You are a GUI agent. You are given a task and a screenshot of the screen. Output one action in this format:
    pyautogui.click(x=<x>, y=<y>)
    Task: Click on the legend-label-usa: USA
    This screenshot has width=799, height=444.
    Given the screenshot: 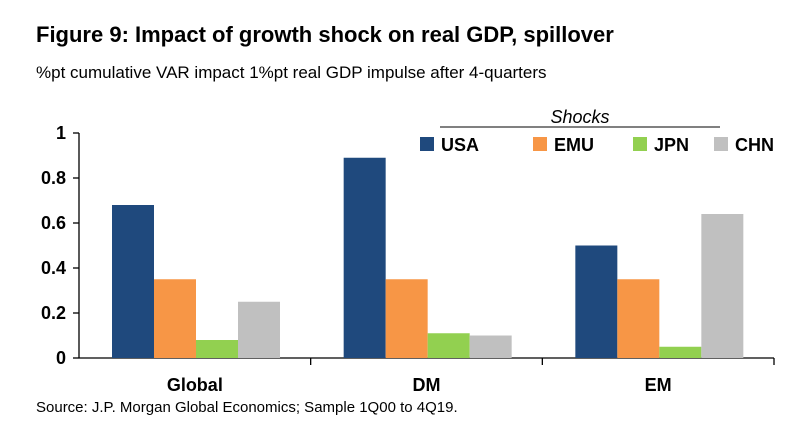 What is the action you would take?
    pyautogui.click(x=460, y=145)
    